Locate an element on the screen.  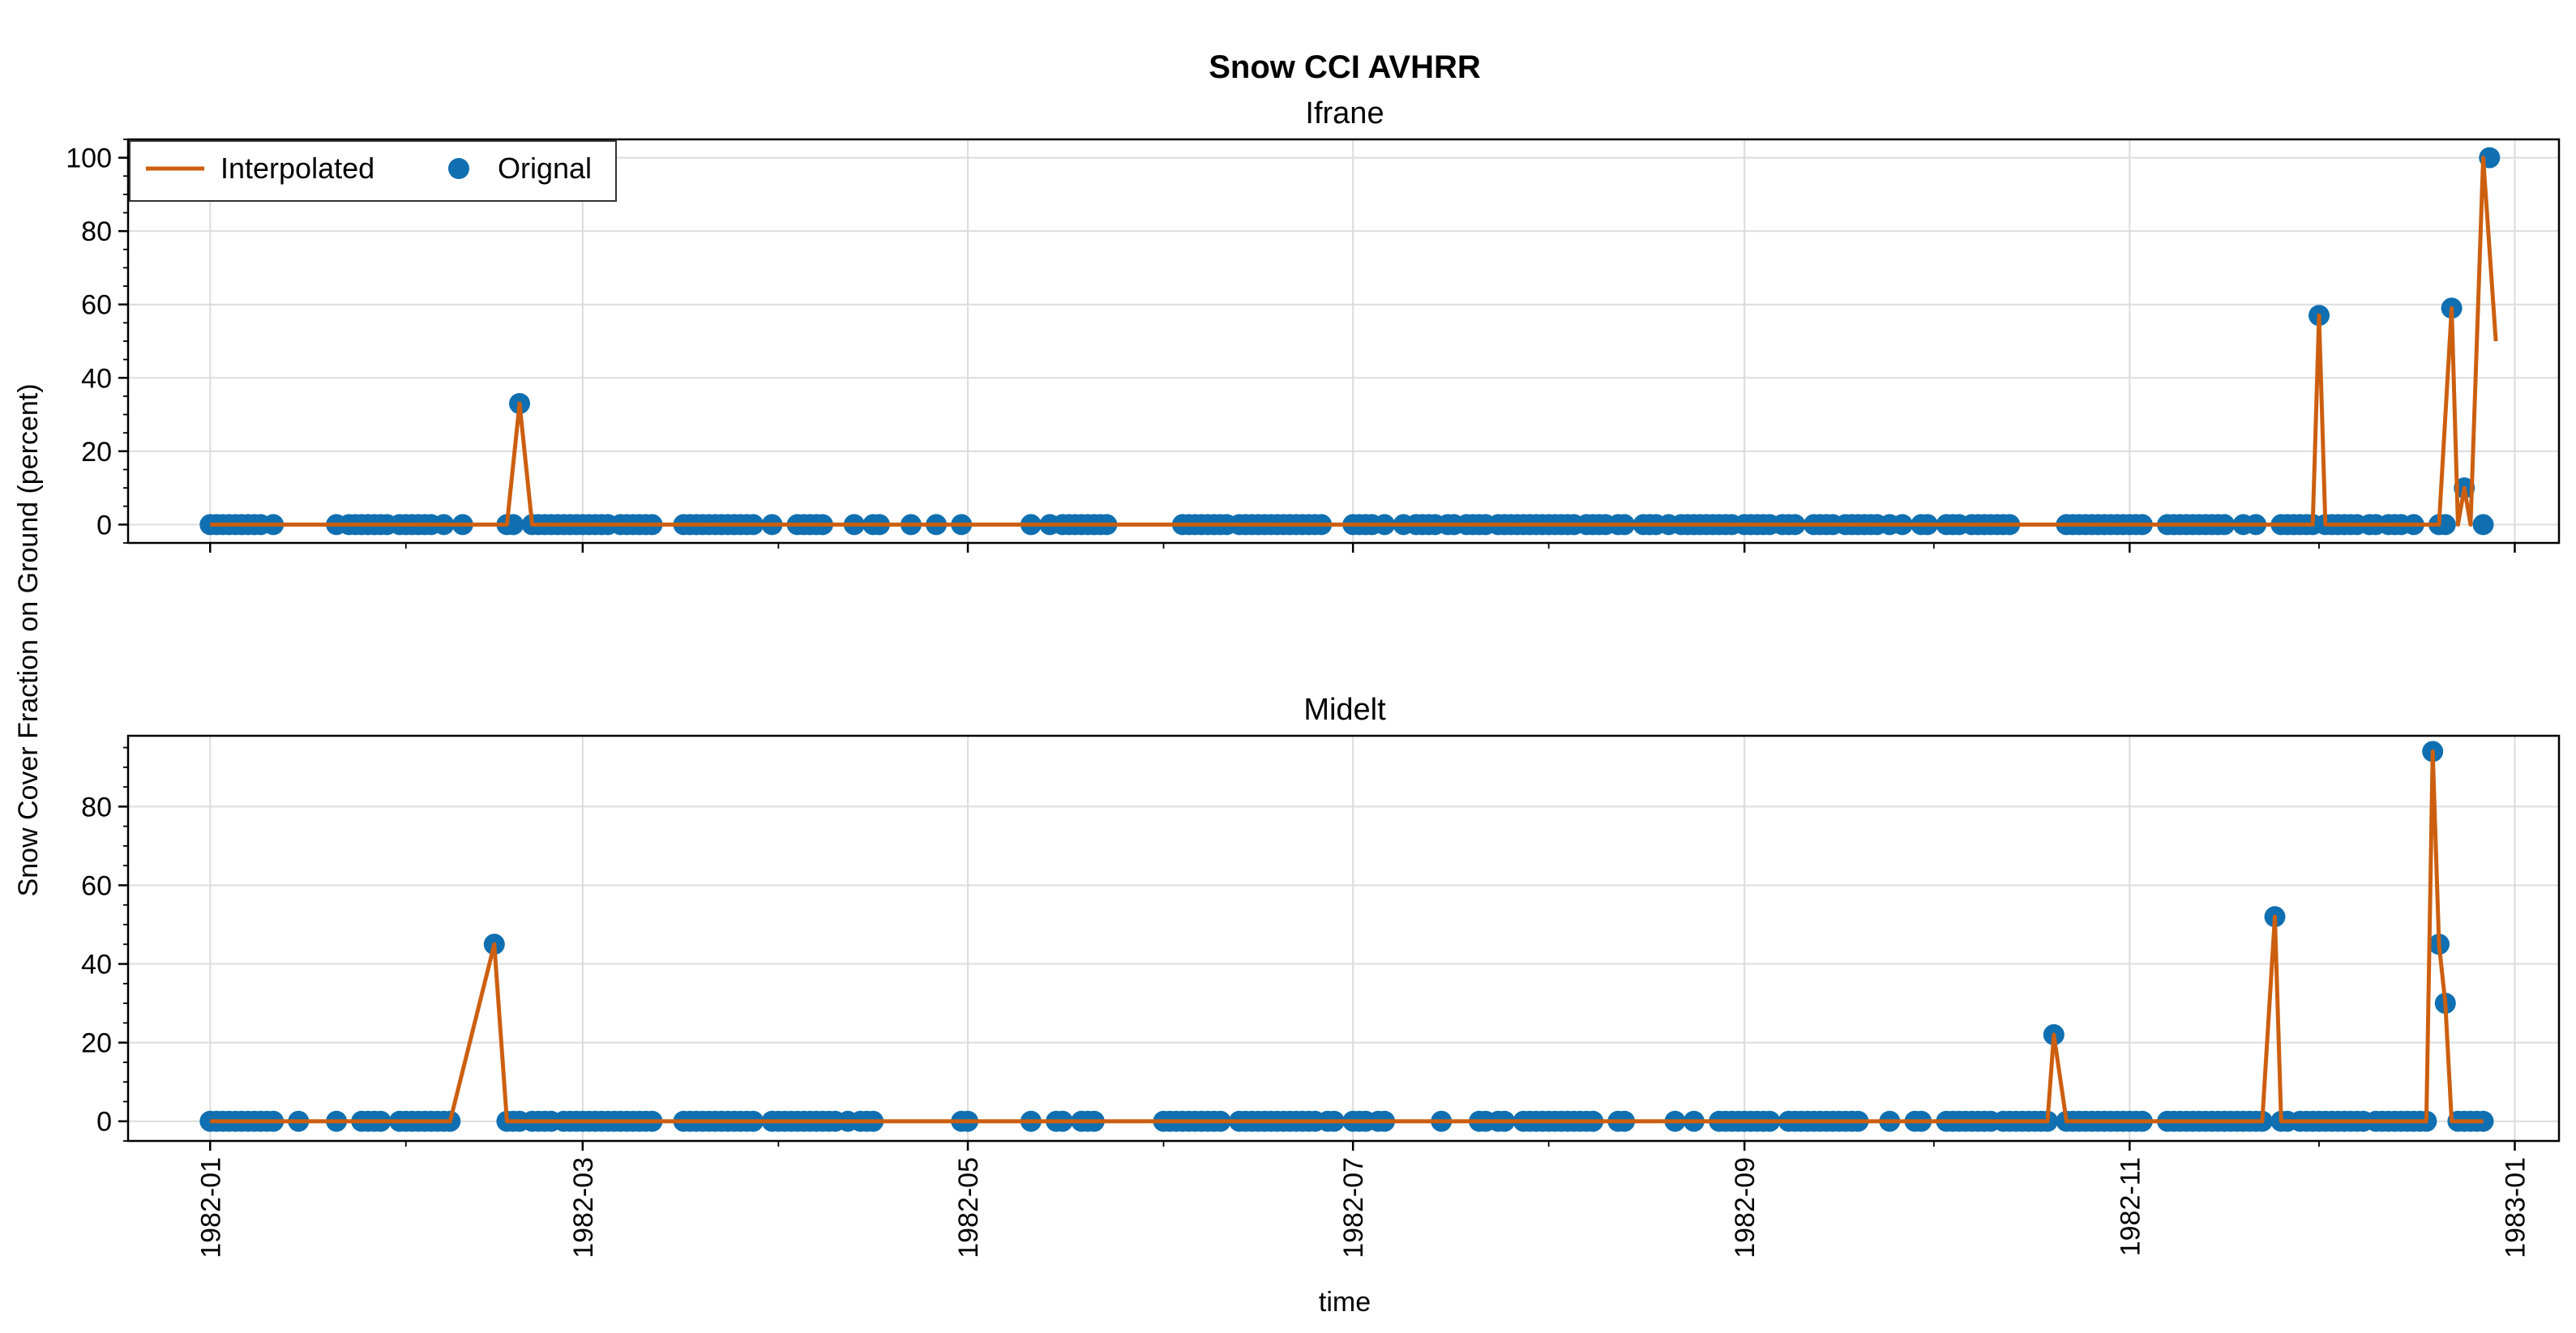
x-tick-label: 1982-01 is located at coordinates (210, 1207).